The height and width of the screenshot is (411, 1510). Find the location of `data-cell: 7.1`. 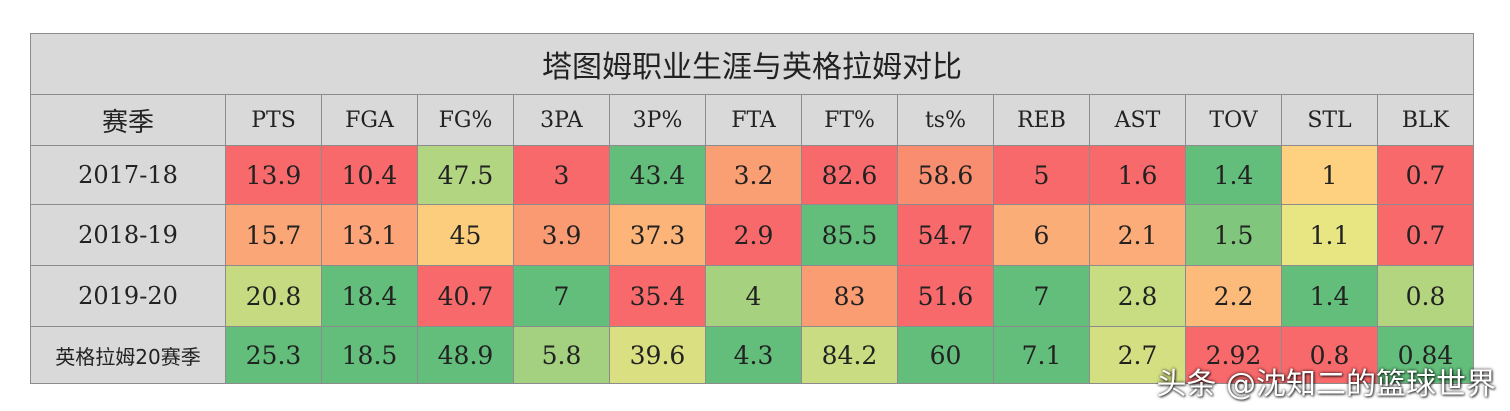

data-cell: 7.1 is located at coordinates (1041, 355).